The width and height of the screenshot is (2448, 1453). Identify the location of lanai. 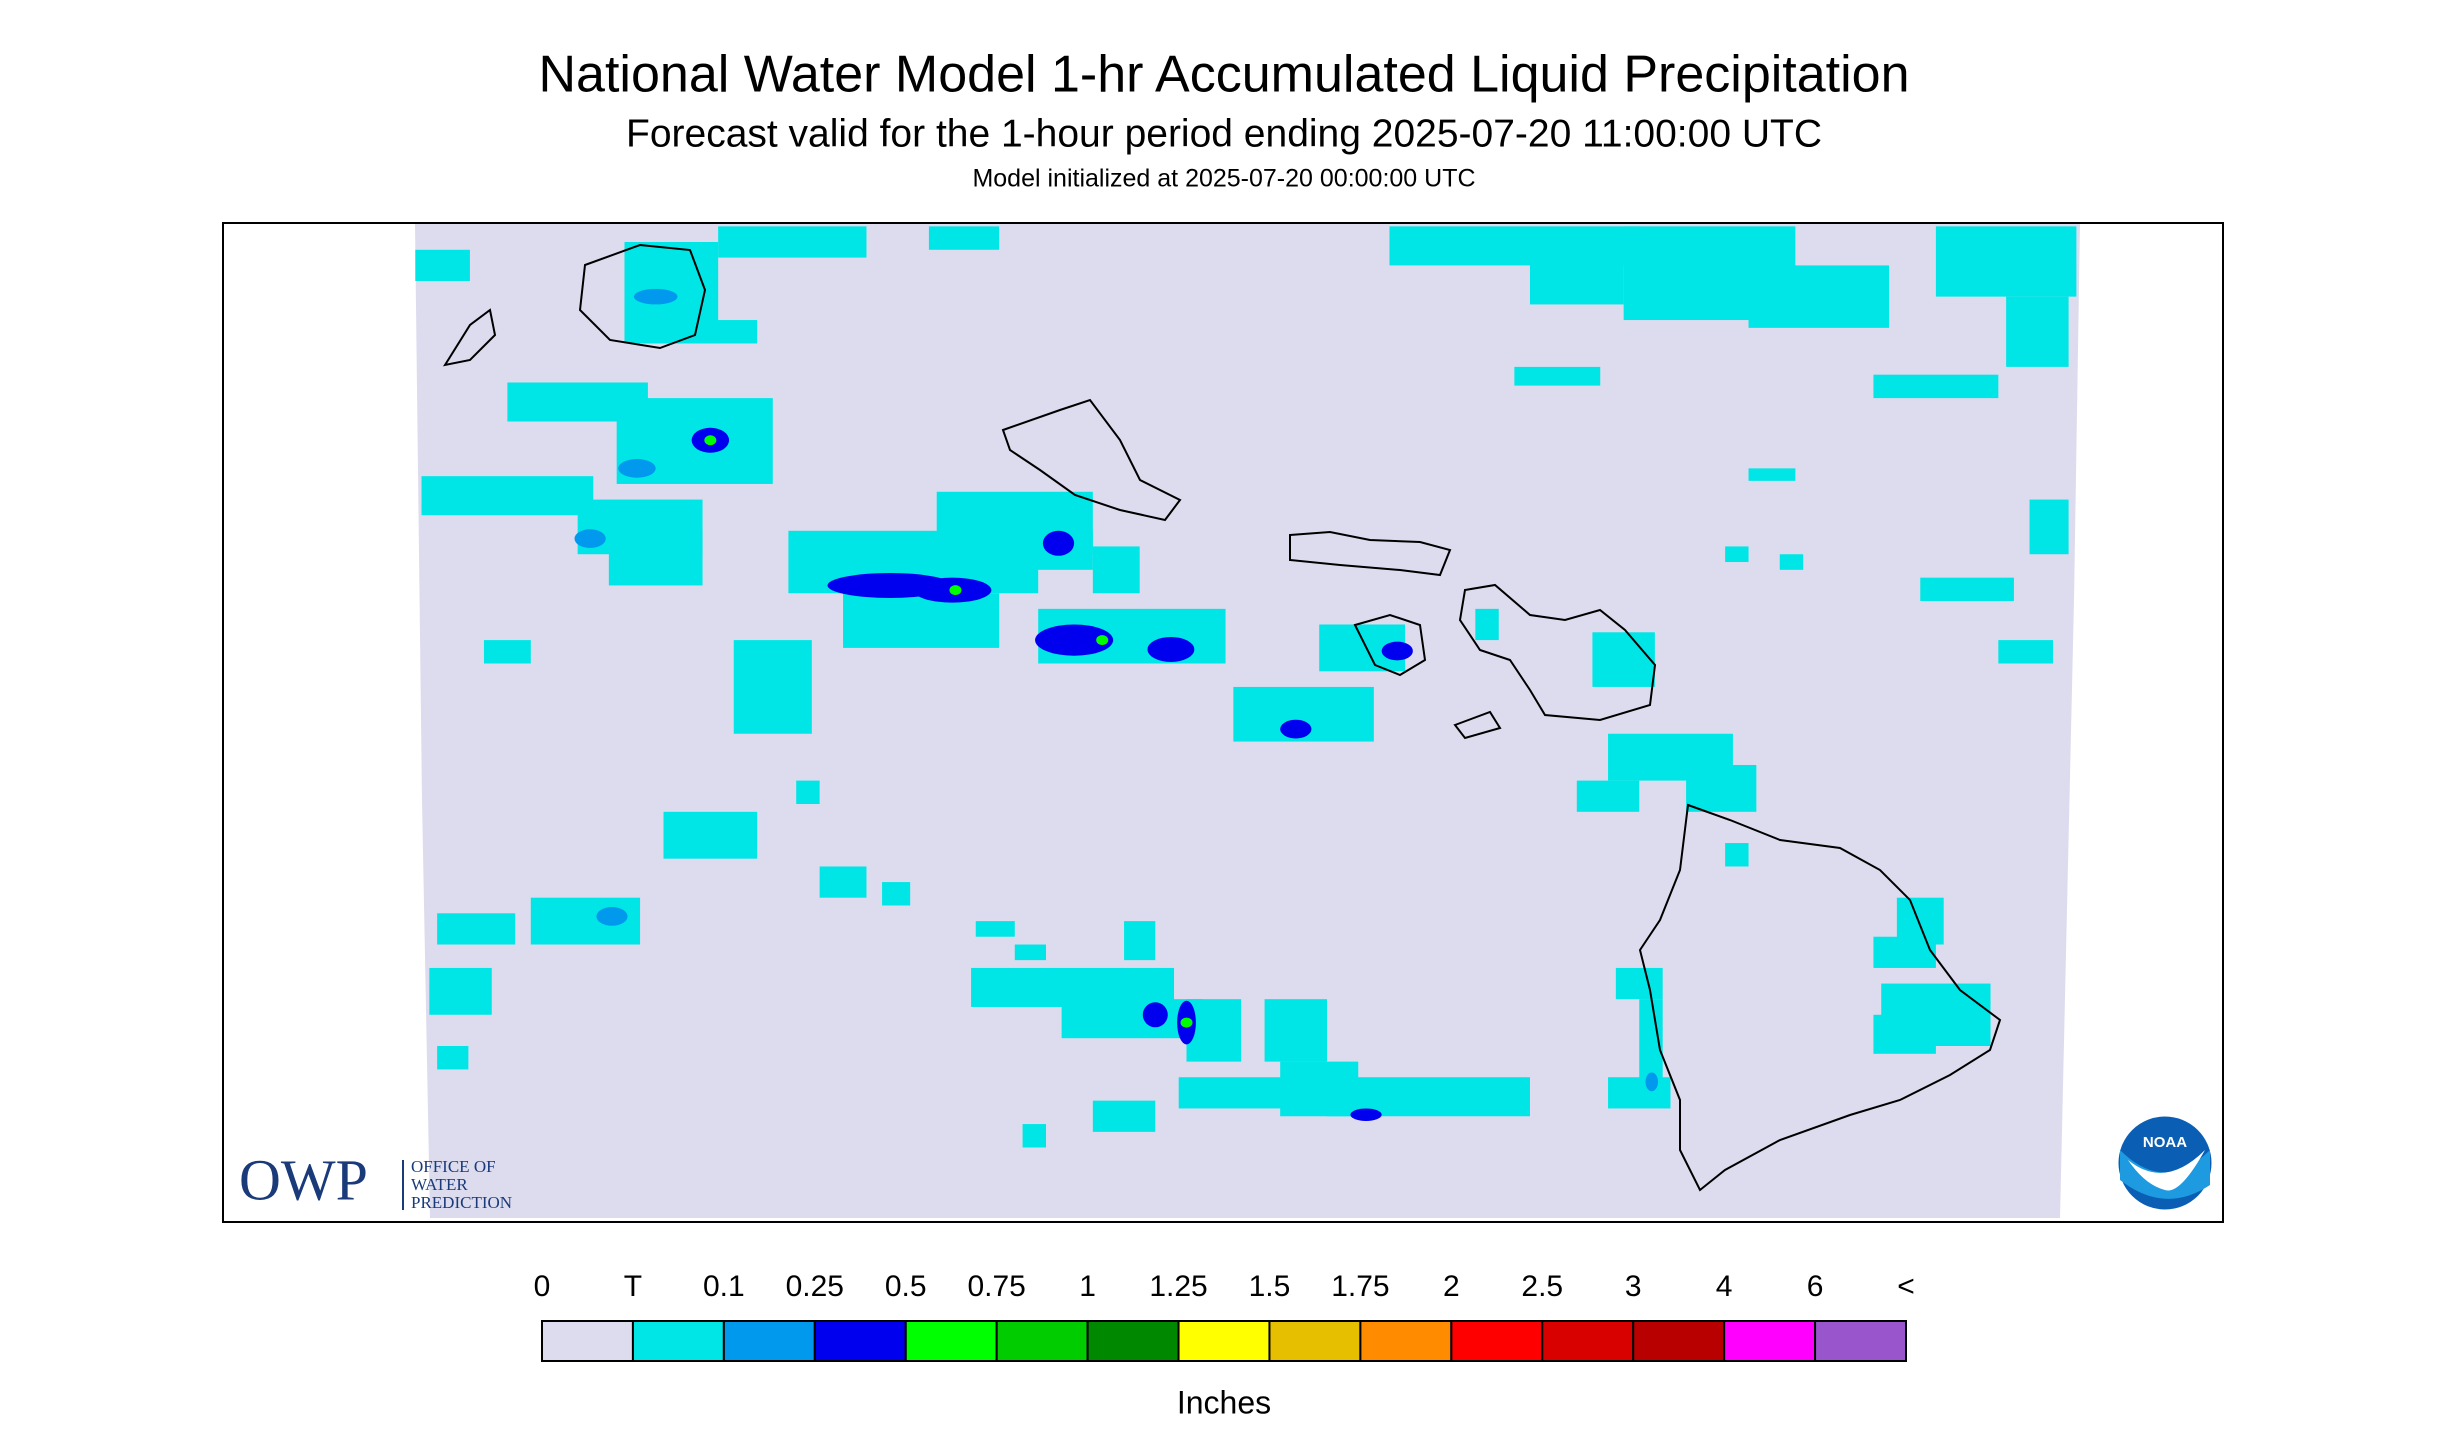
(1390, 645).